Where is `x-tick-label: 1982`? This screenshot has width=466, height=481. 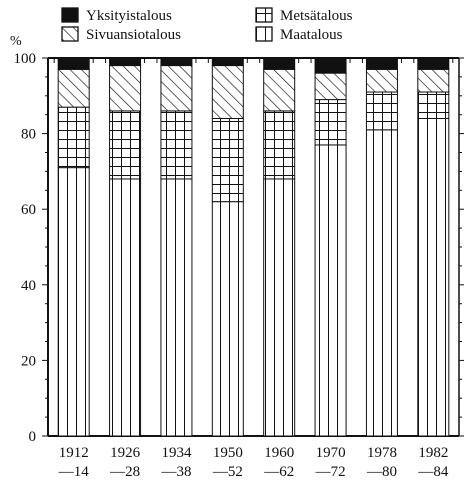
x-tick-label: 1982 is located at coordinates (433, 453).